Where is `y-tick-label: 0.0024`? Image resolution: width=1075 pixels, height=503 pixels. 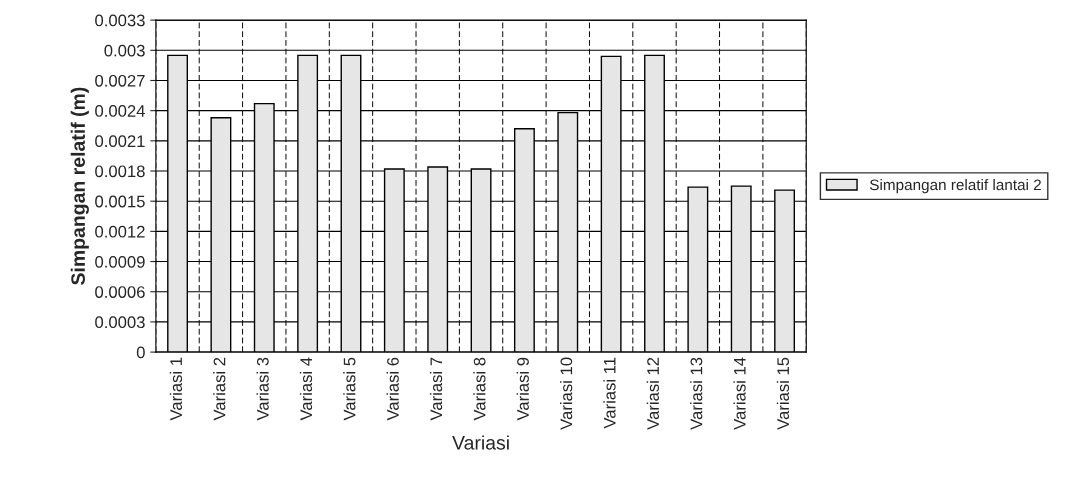 y-tick-label: 0.0024 is located at coordinates (120, 111).